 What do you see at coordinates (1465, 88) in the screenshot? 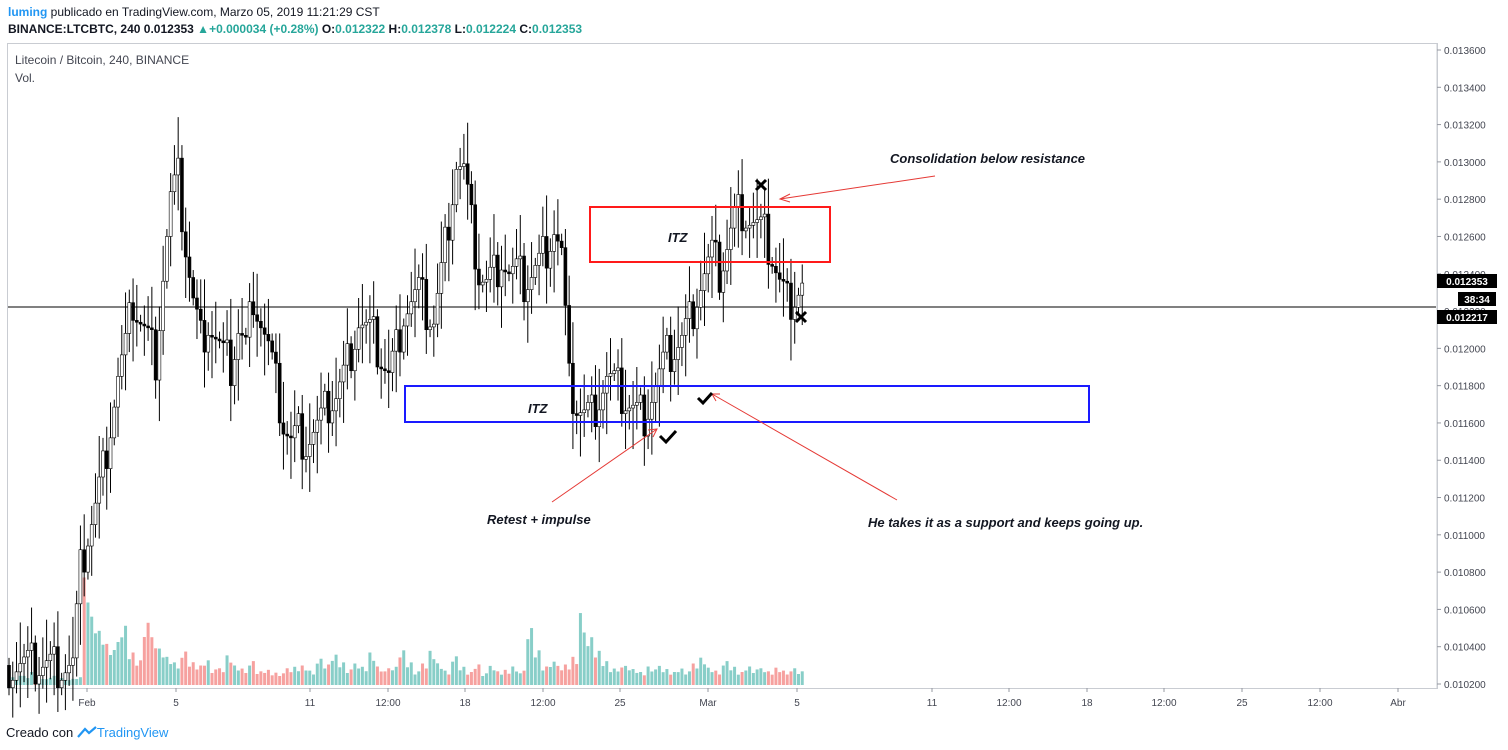
I see `y-tick-label: 0.013400` at bounding box center [1465, 88].